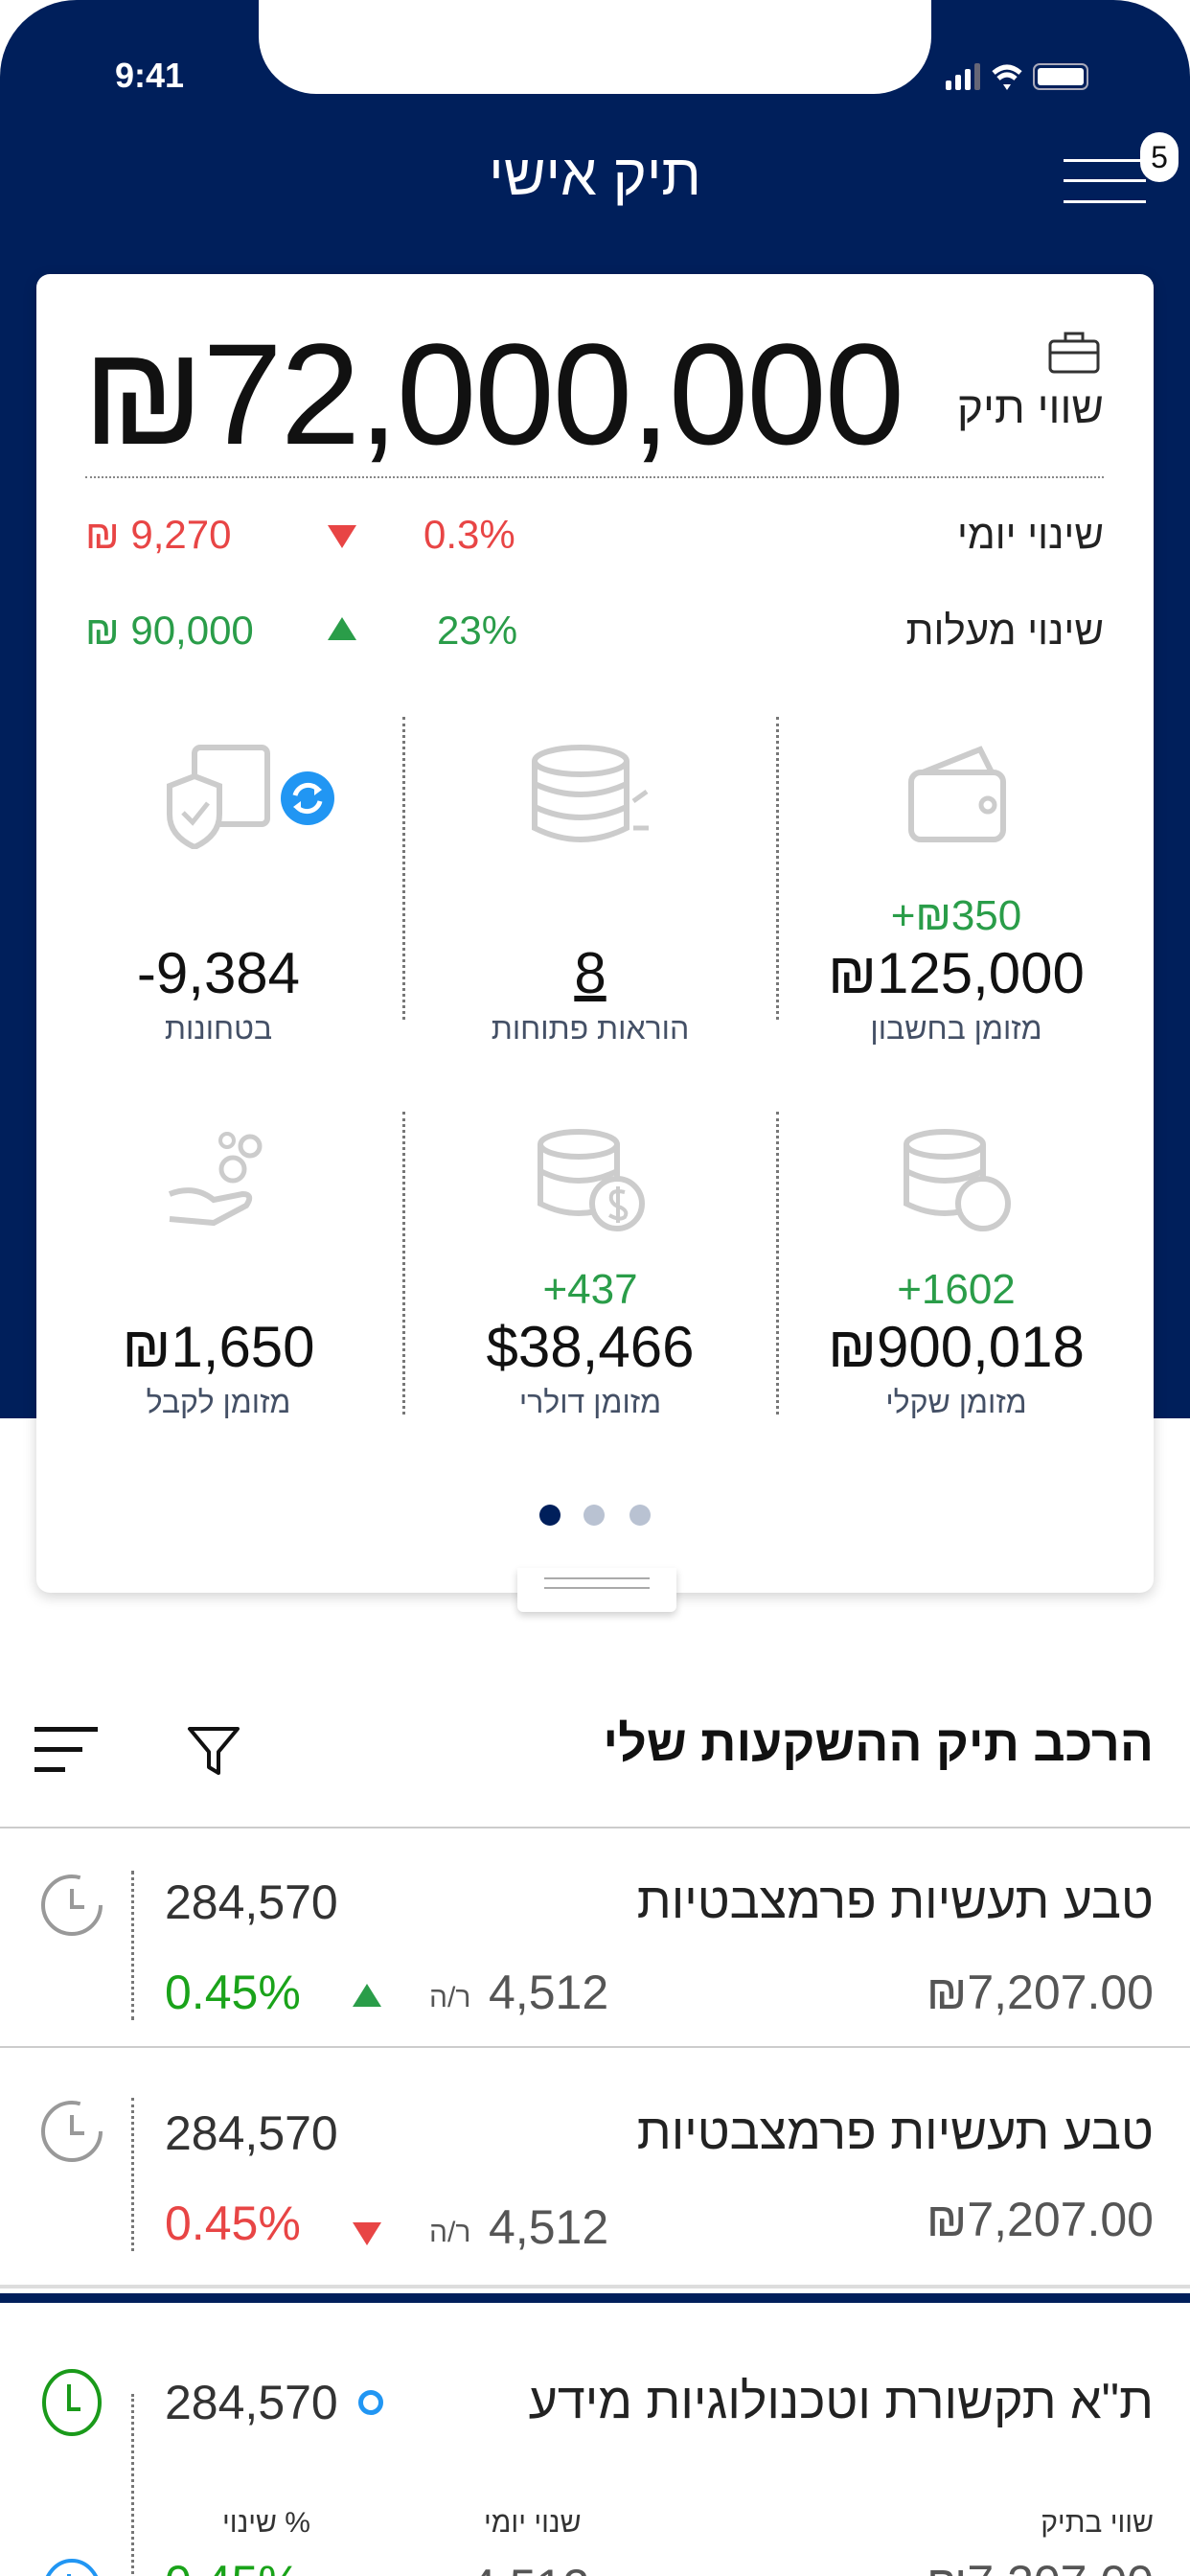  Describe the element at coordinates (170, 630) in the screenshot. I see `total-change-amount: ₪ 90,000` at that location.